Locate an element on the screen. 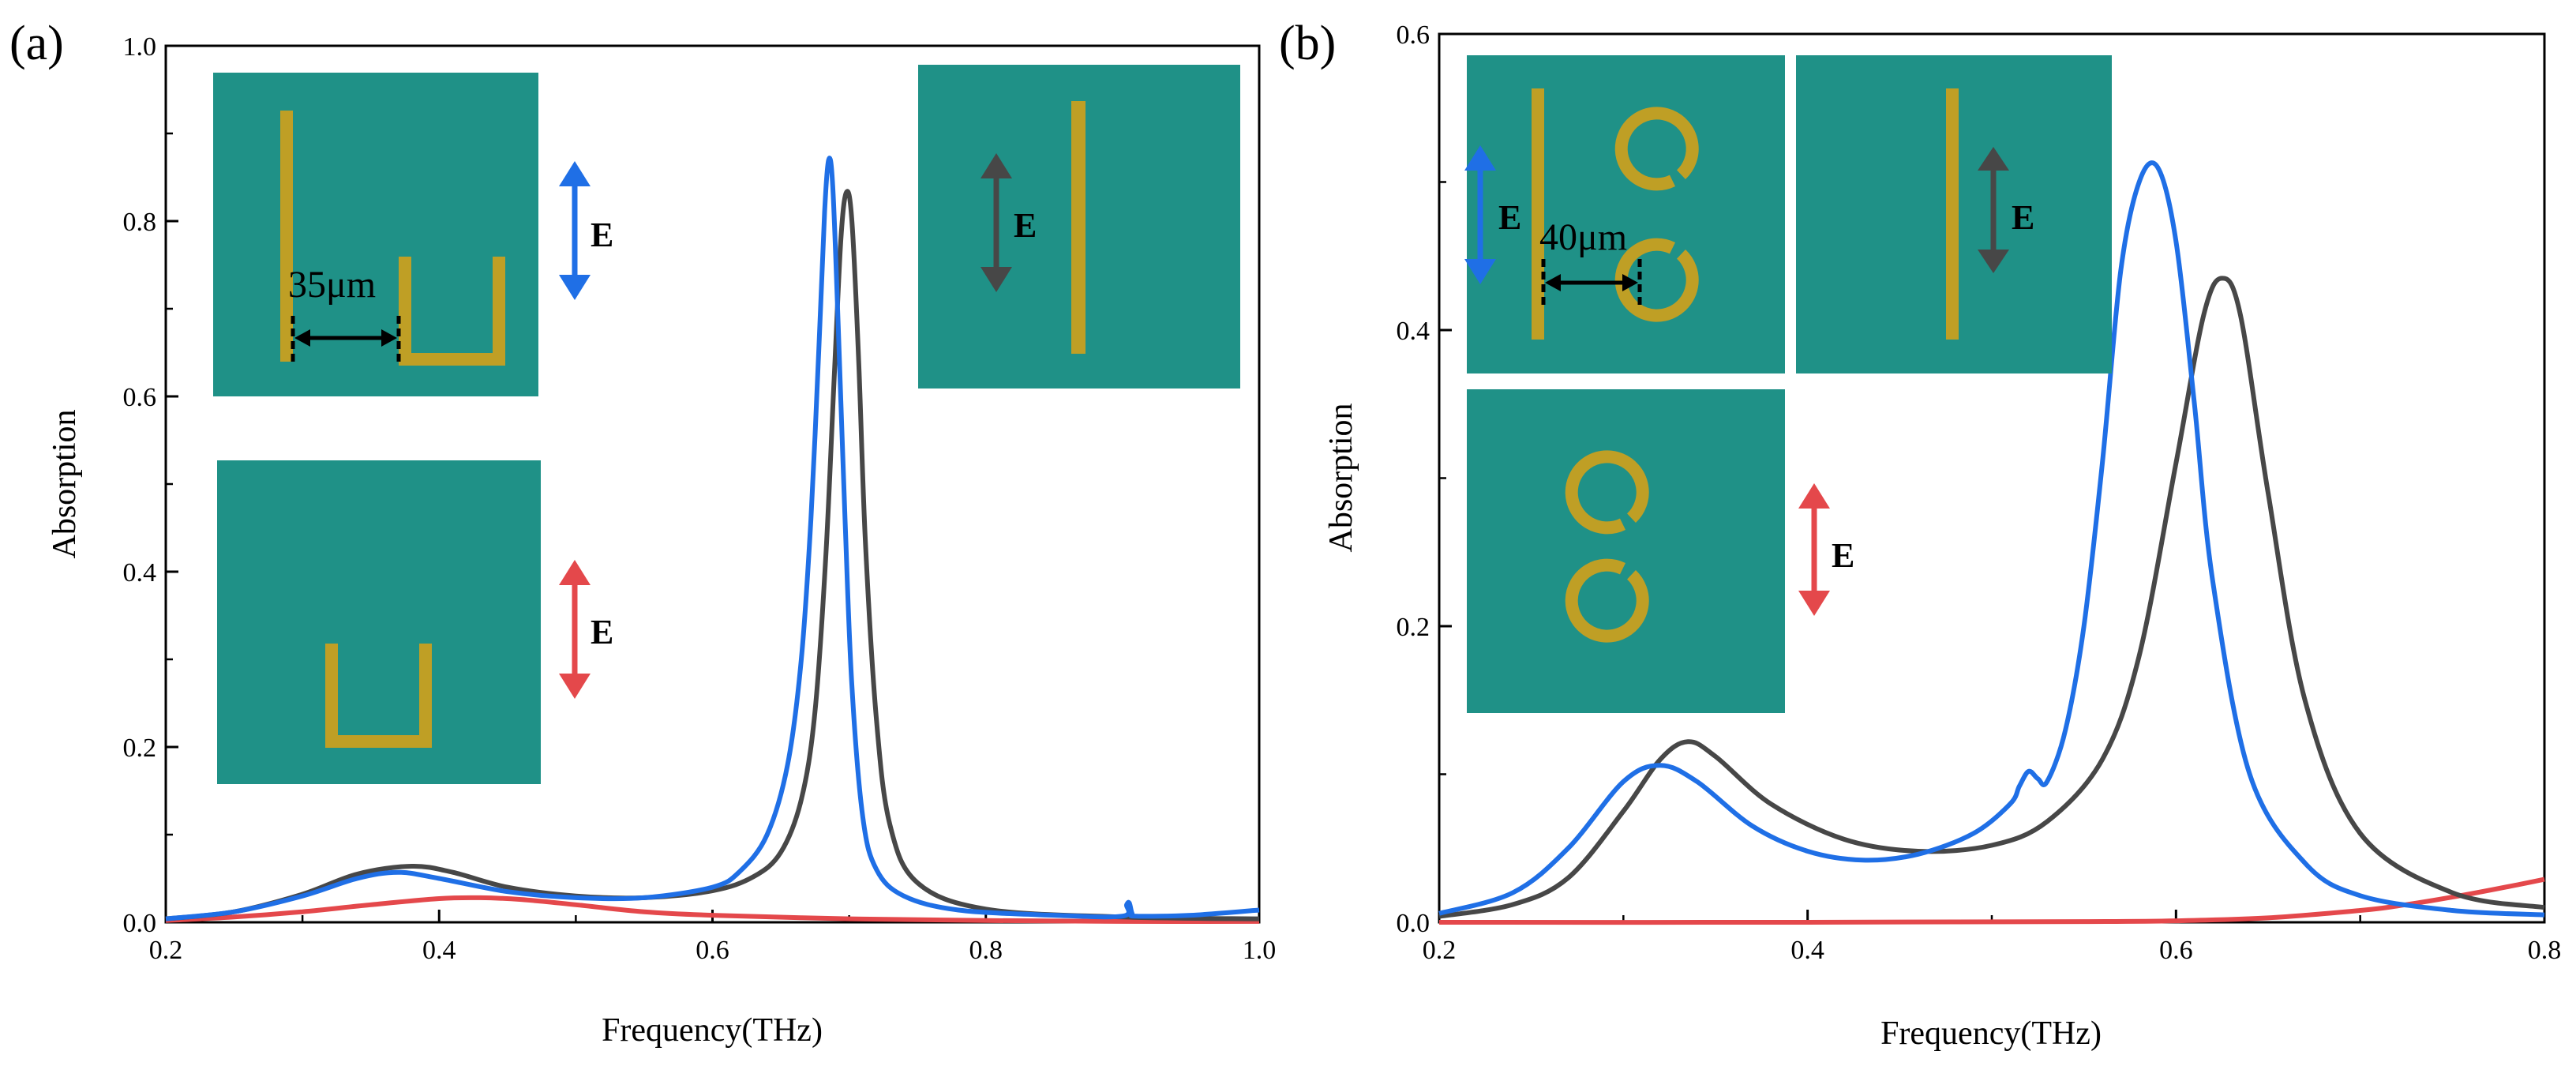 The height and width of the screenshot is (1066, 2576). y-axis-label-a: Absorption is located at coordinates (65, 484).